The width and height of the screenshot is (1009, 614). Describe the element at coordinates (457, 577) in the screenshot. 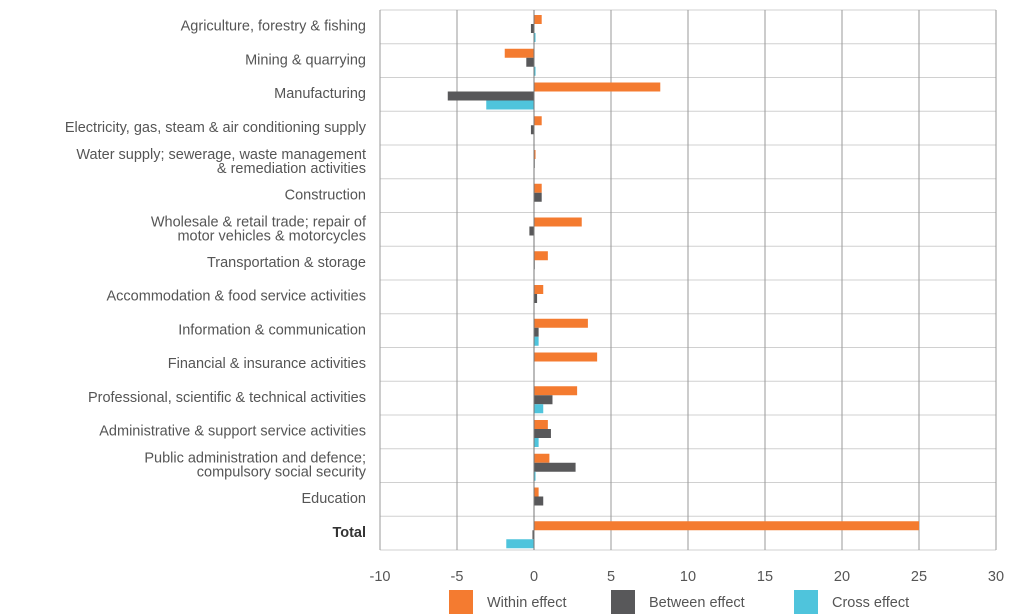

I see `x-tick-label: -5` at that location.